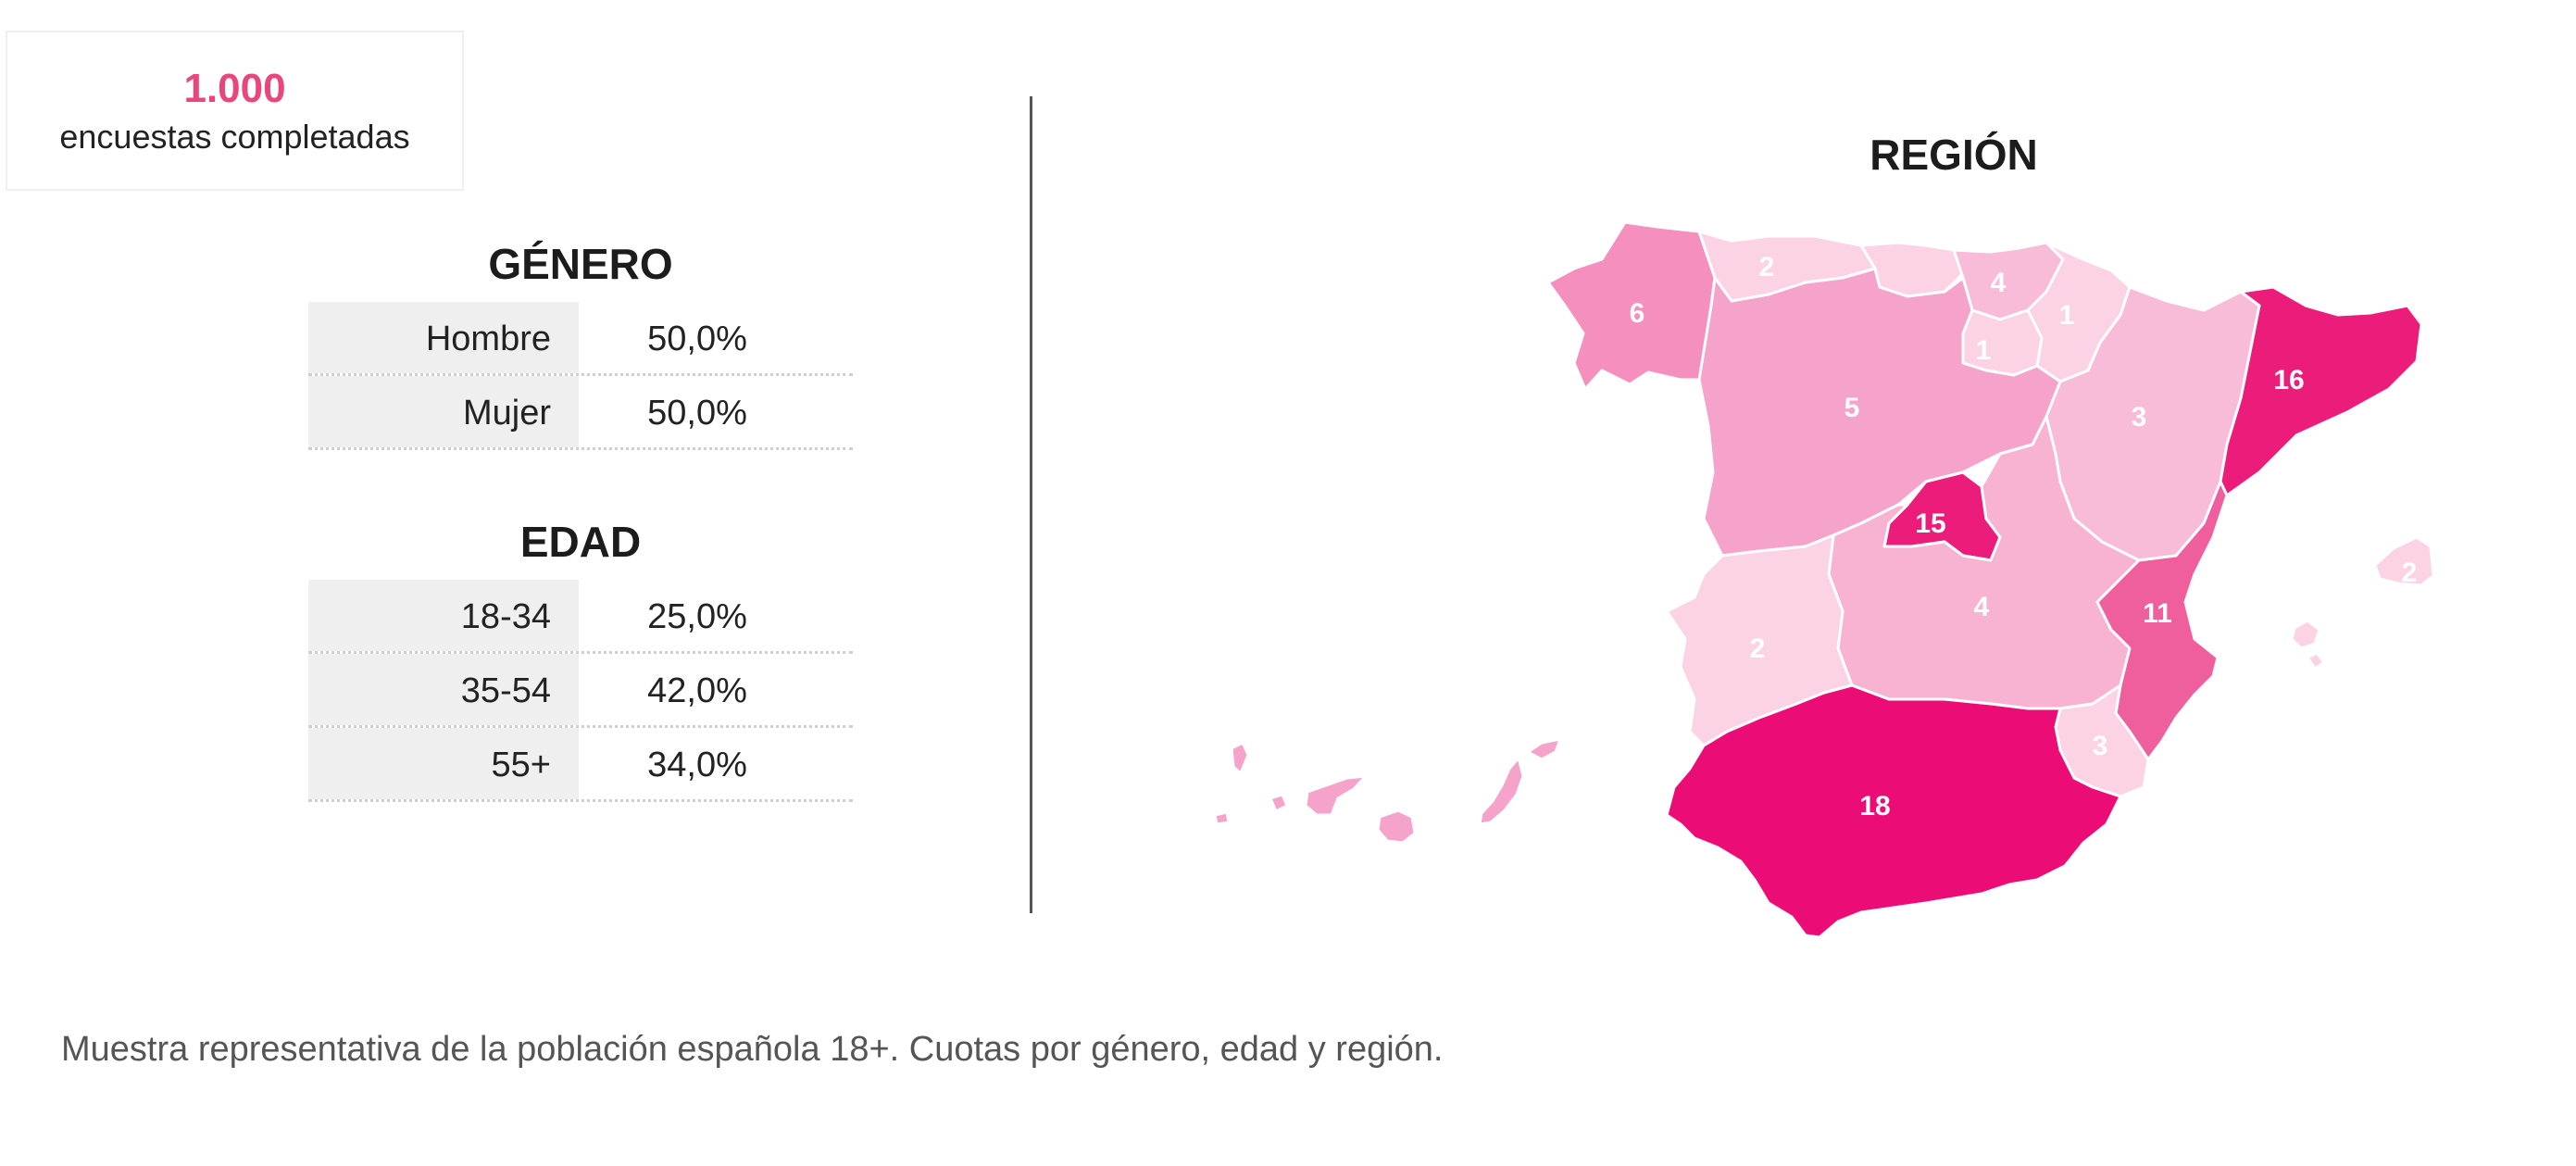 This screenshot has height=1166, width=2576. What do you see at coordinates (1758, 648) in the screenshot?
I see `region-label-extremadura: 2` at bounding box center [1758, 648].